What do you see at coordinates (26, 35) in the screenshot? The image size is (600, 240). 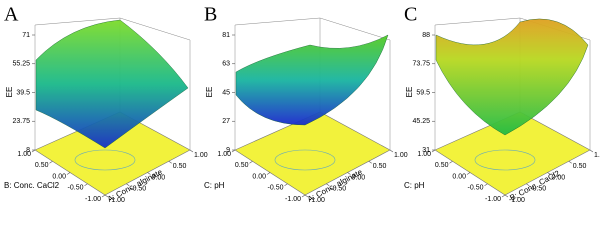 I see `z-tick-label: 71` at bounding box center [26, 35].